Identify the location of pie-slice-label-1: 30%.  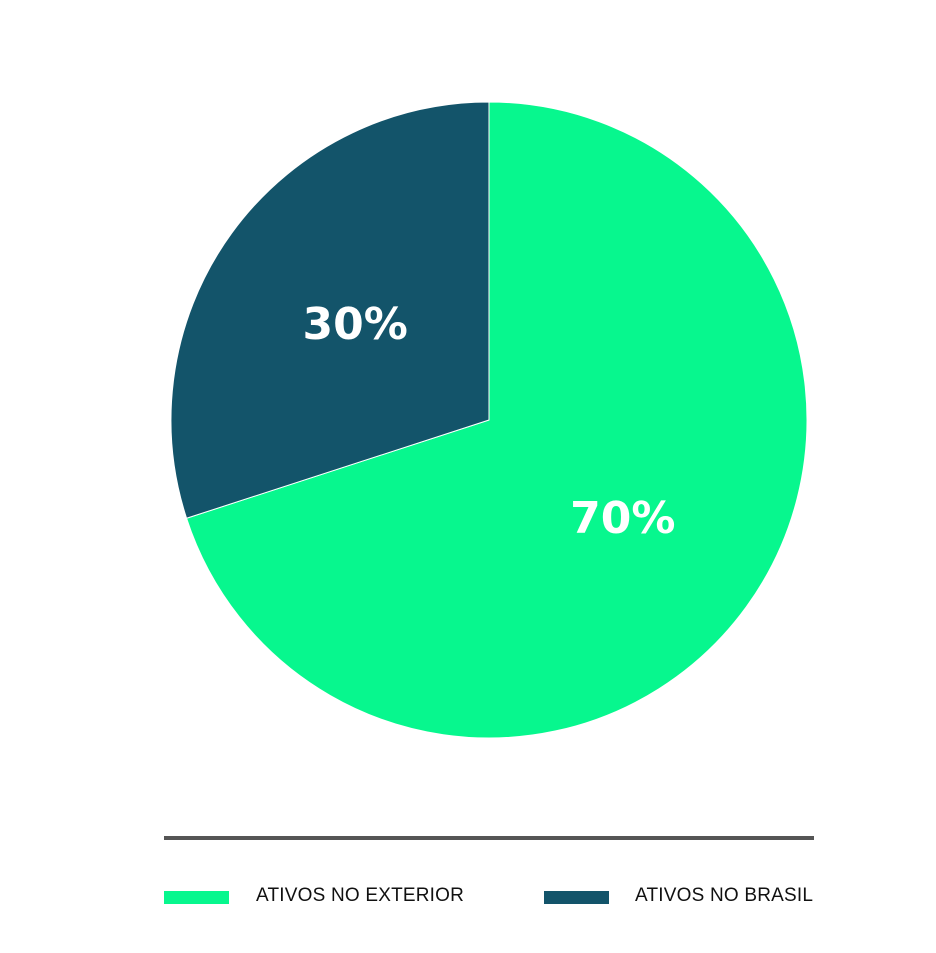
(355, 324).